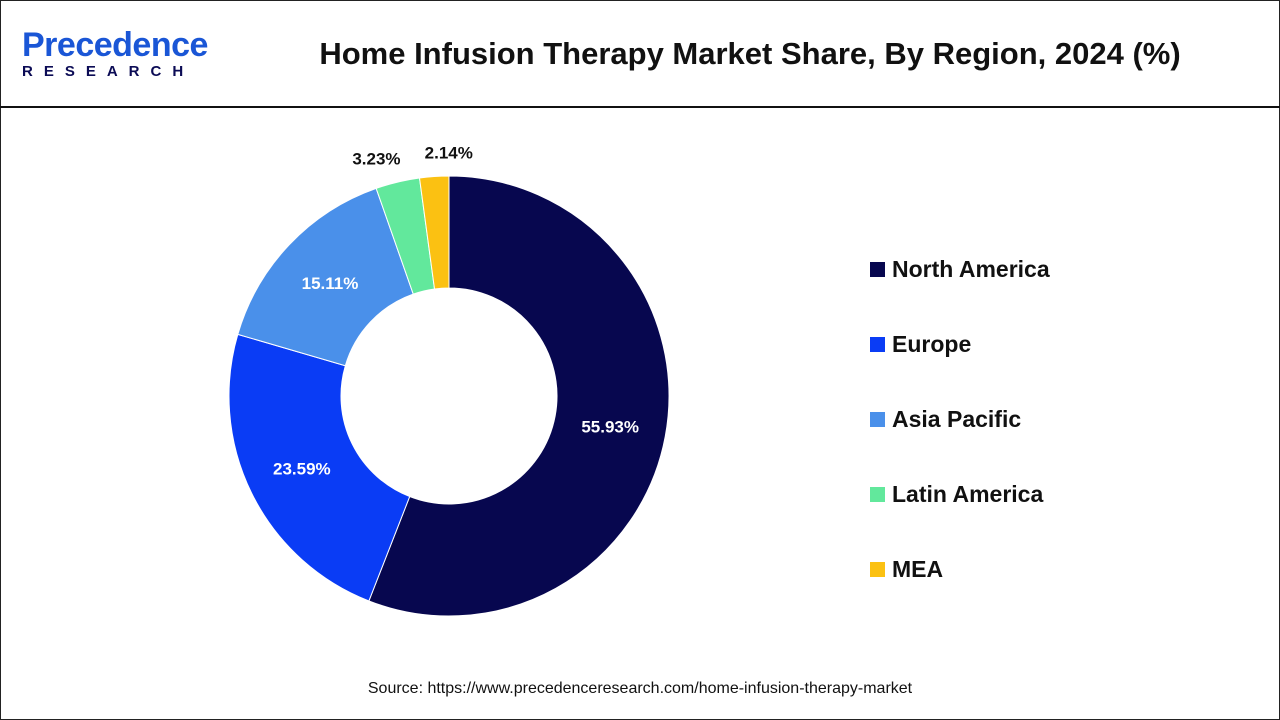 The height and width of the screenshot is (720, 1280). Describe the element at coordinates (610, 426) in the screenshot. I see `data-label: 55.93%` at that location.